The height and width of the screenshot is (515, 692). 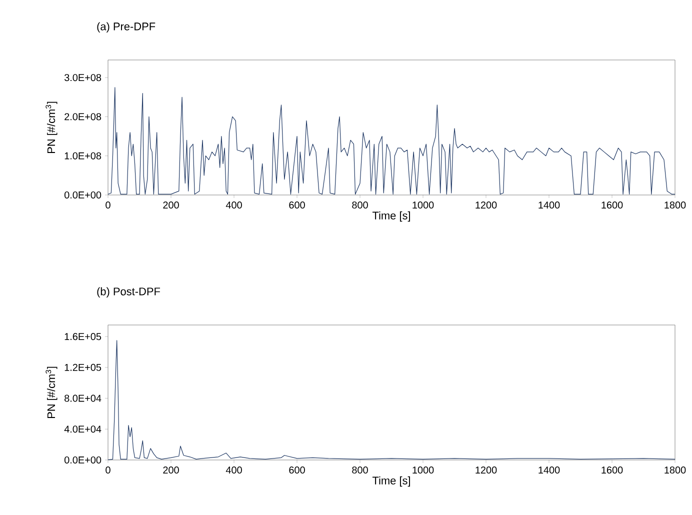 What do you see at coordinates (83, 116) in the screenshot?
I see `y-tick-label: 2.0E+08` at bounding box center [83, 116].